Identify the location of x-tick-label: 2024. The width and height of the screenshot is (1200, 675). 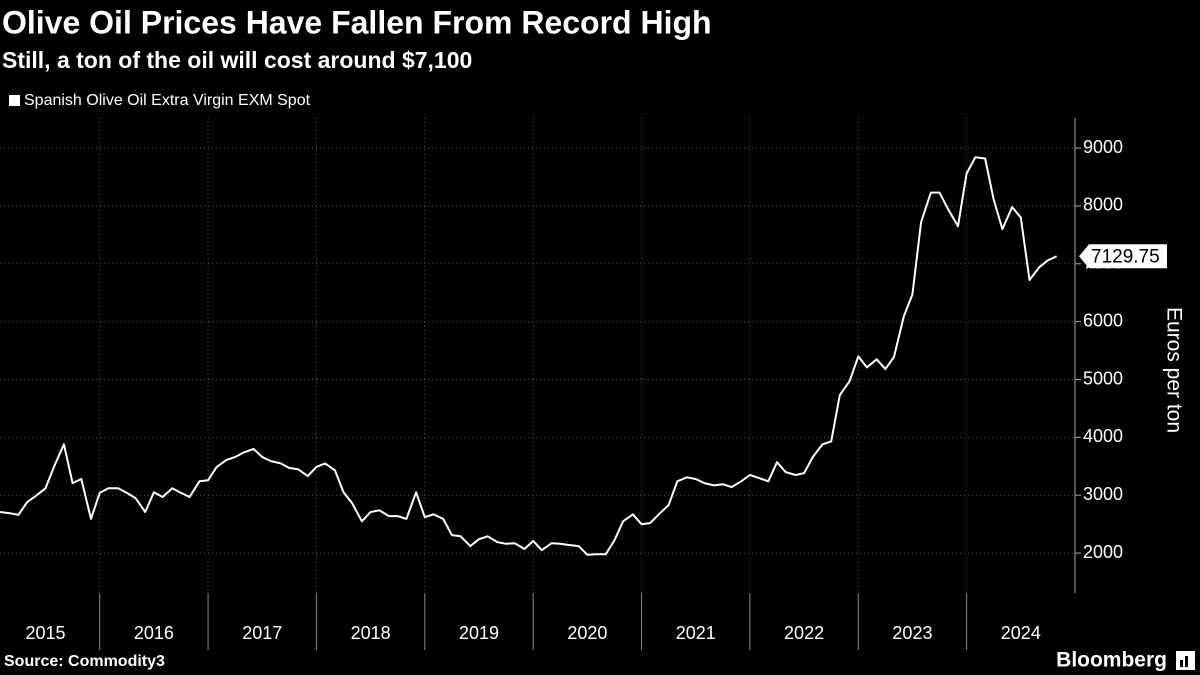
(1021, 633).